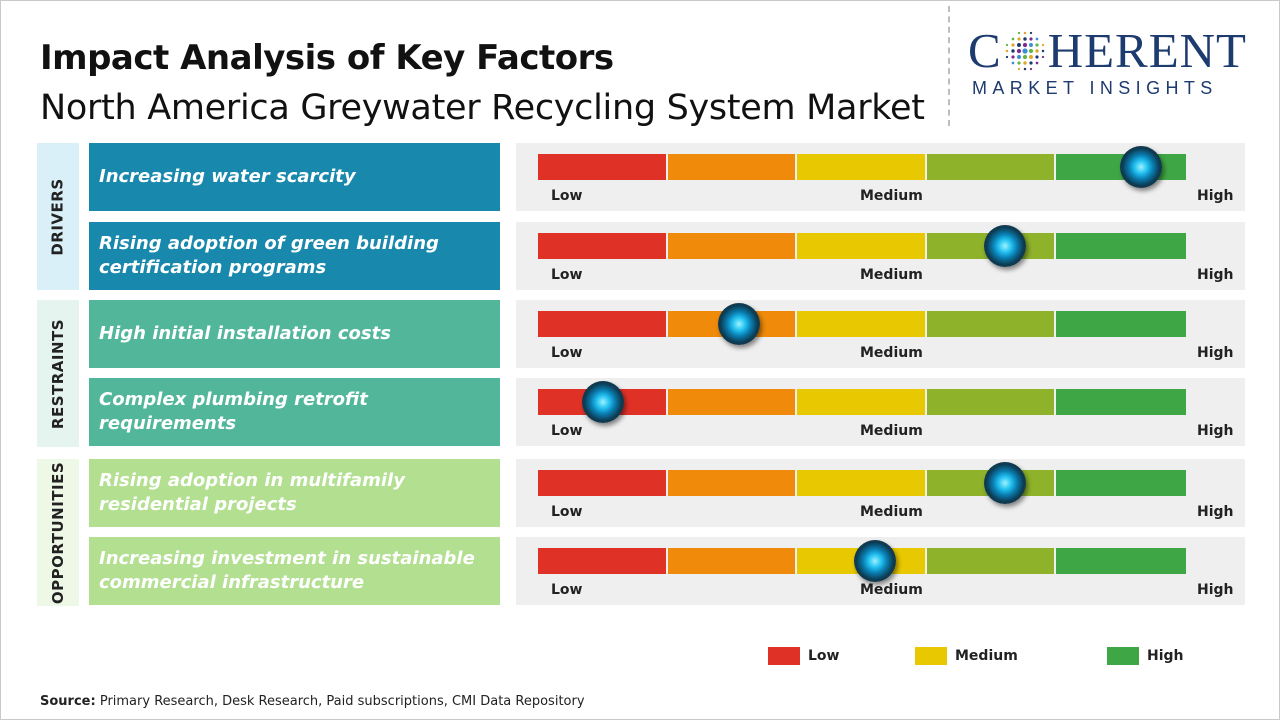 Image resolution: width=1280 pixels, height=720 pixels. I want to click on legend-label-medium: Medium, so click(986, 656).